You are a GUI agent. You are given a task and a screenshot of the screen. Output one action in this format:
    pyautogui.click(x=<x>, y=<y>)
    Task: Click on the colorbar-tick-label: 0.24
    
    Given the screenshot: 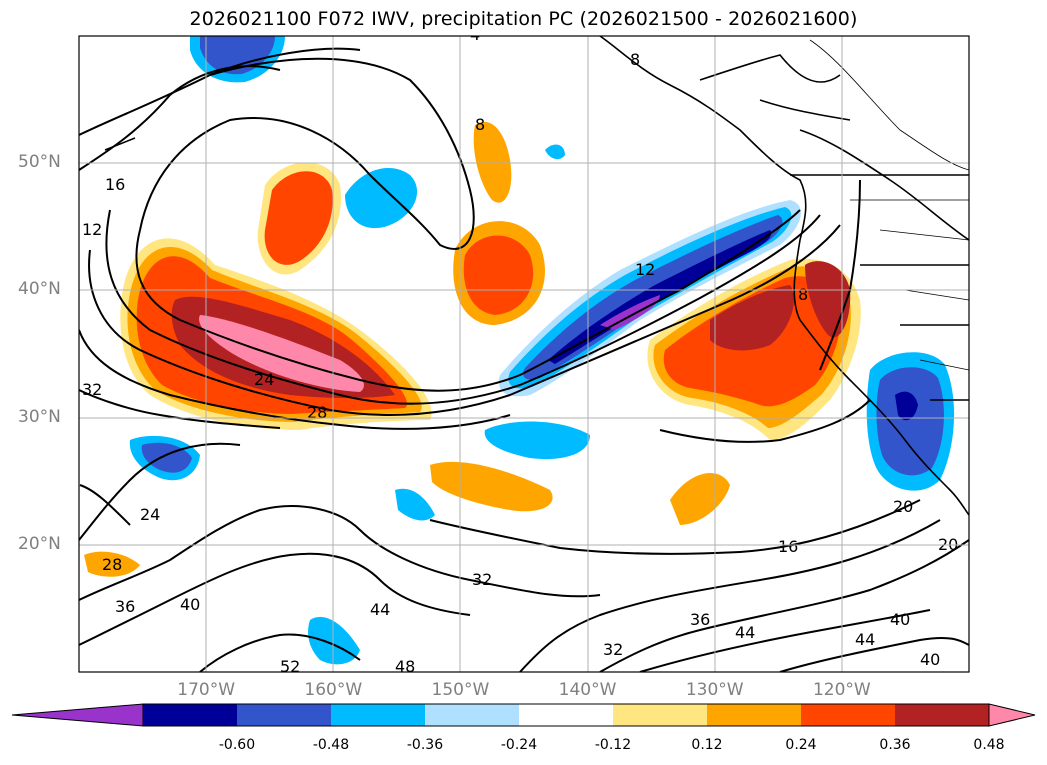 What is the action you would take?
    pyautogui.click(x=801, y=745)
    